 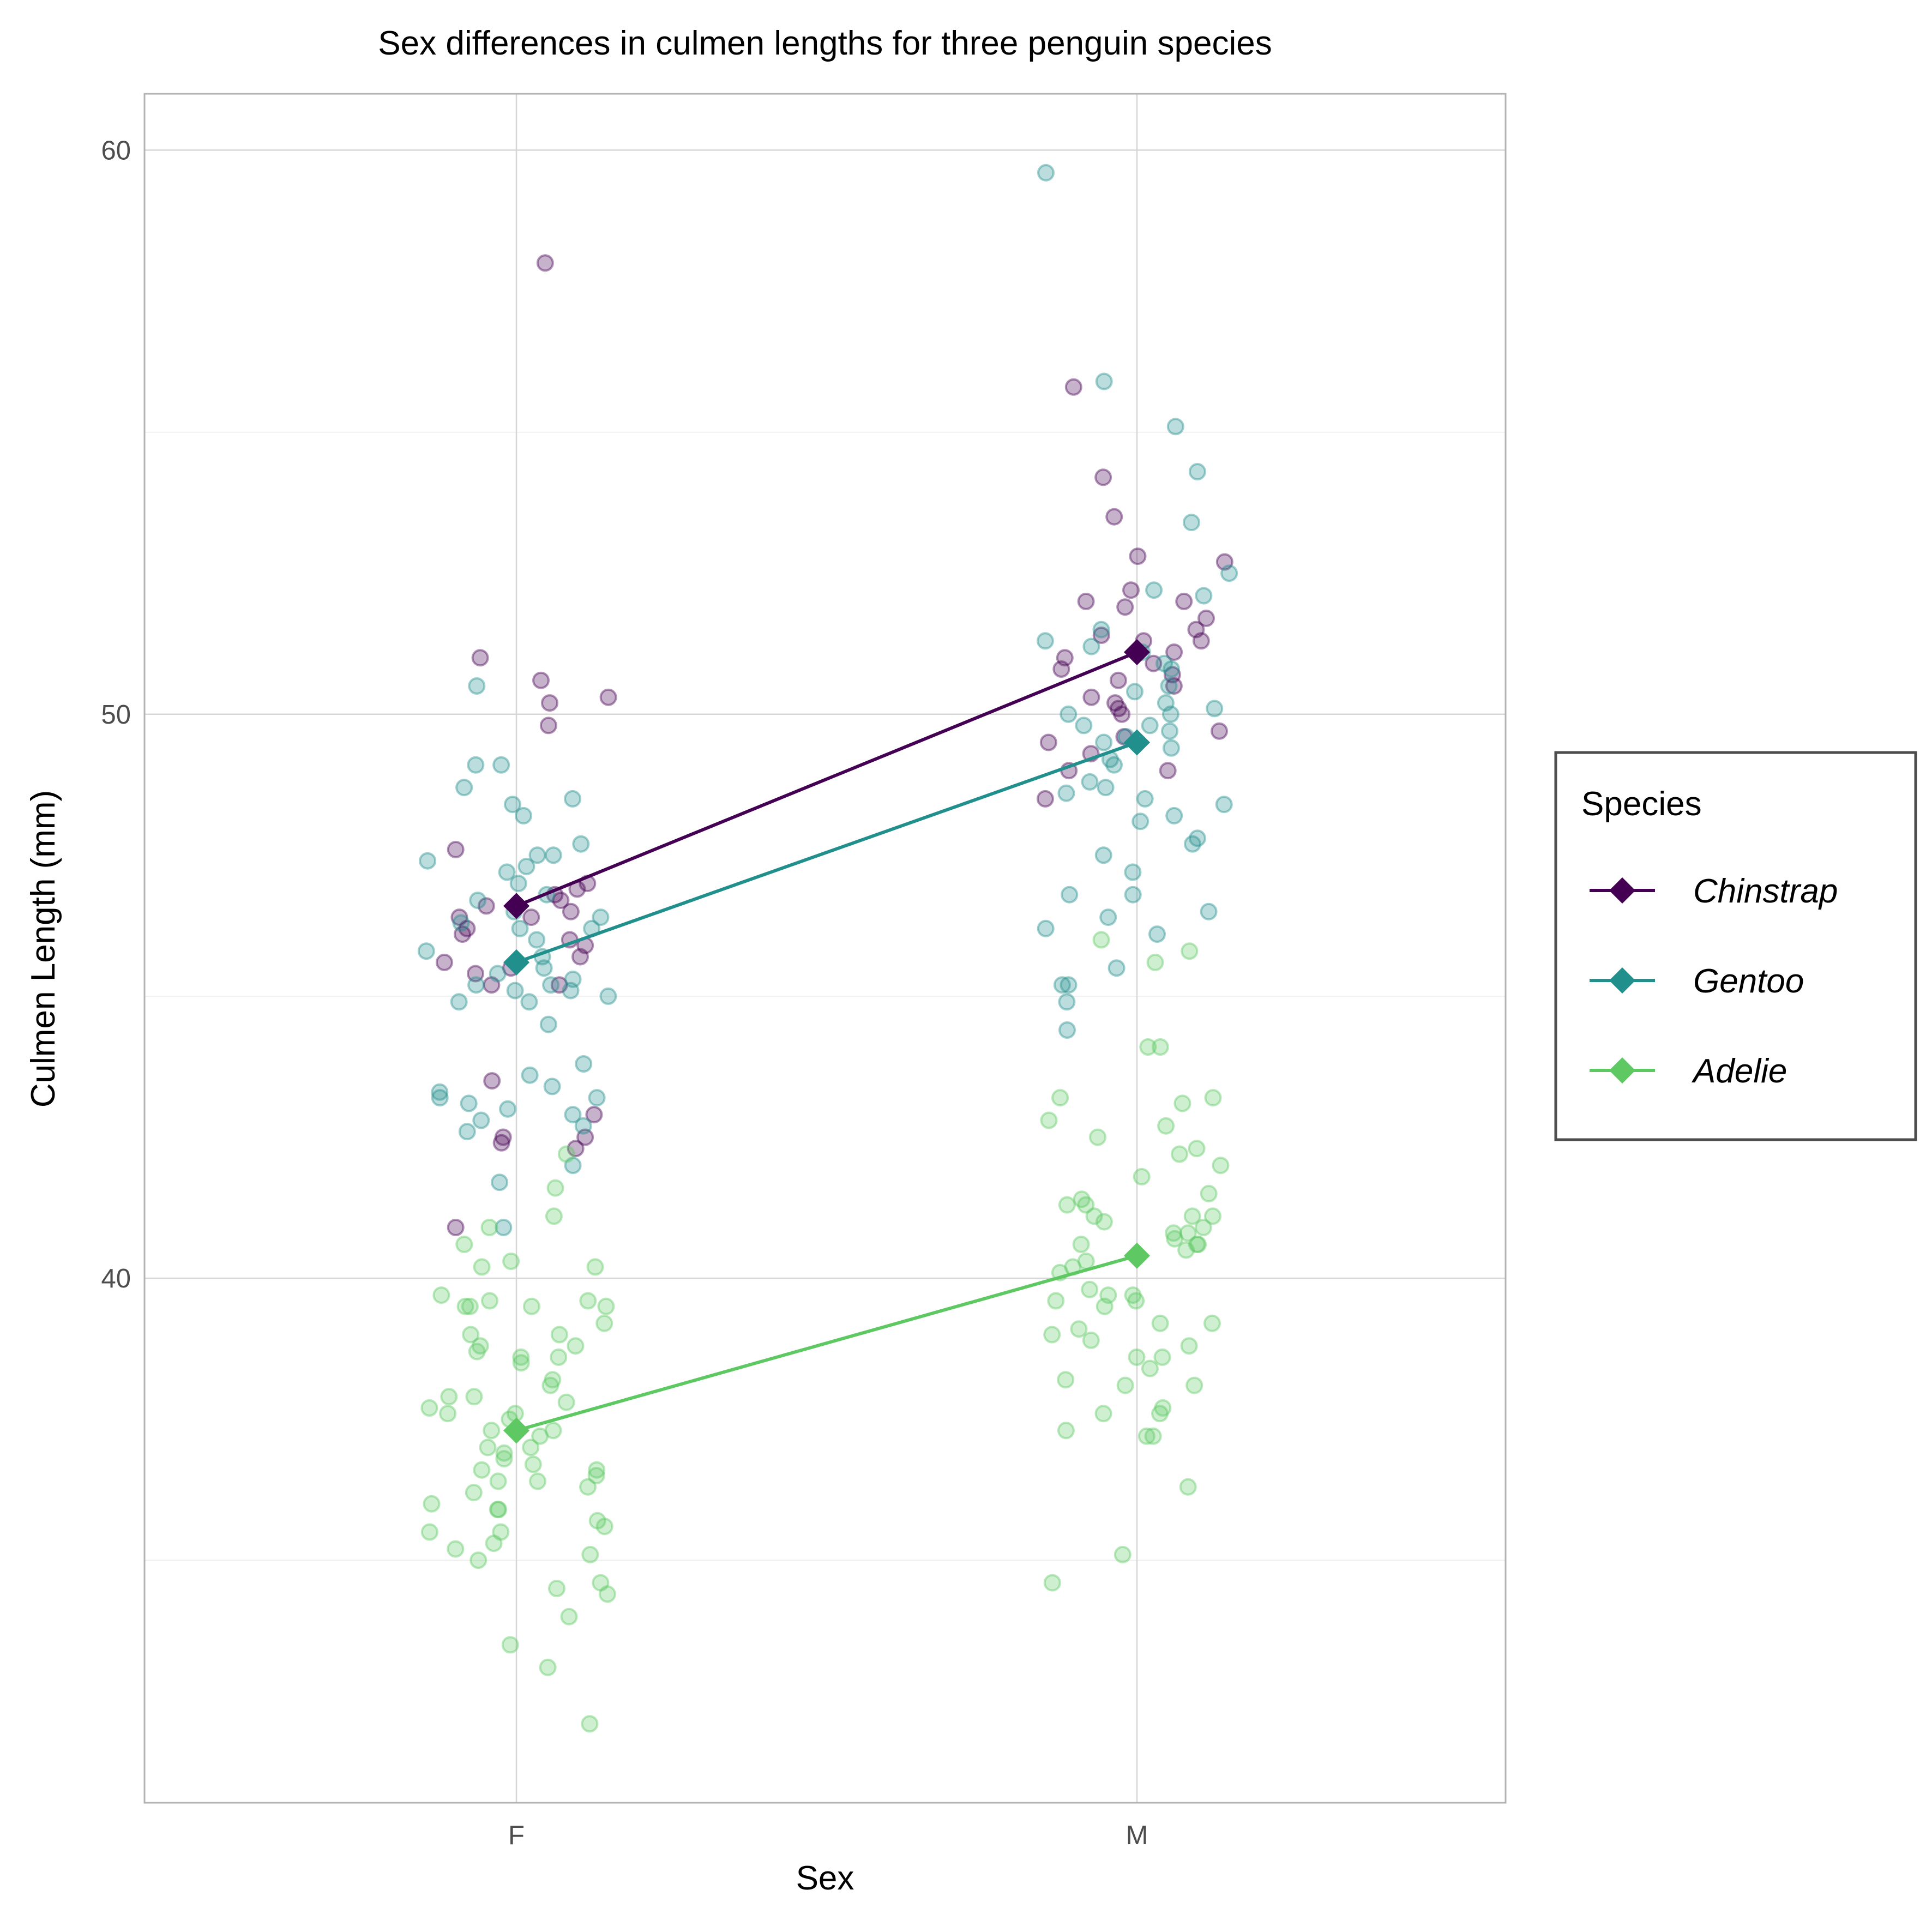 What do you see at coordinates (116, 150) in the screenshot?
I see `y-tick-label: 60` at bounding box center [116, 150].